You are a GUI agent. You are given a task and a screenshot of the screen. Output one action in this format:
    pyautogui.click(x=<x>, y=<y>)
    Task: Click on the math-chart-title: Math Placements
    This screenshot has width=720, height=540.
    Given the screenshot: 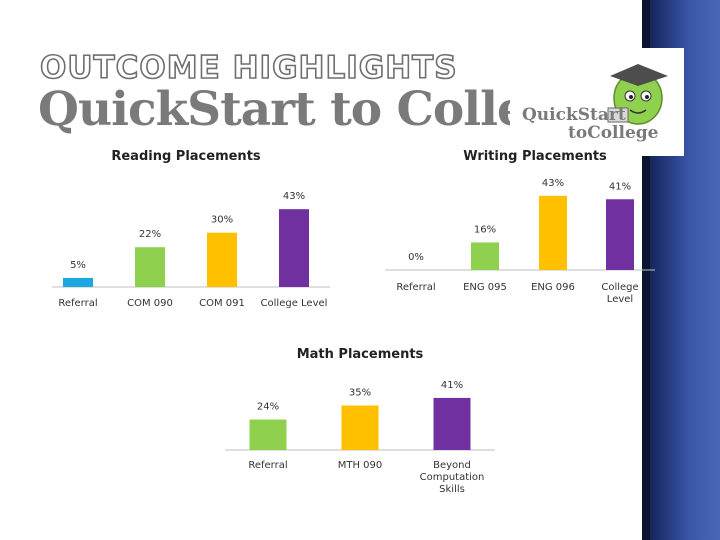 What is the action you would take?
    pyautogui.click(x=360, y=354)
    